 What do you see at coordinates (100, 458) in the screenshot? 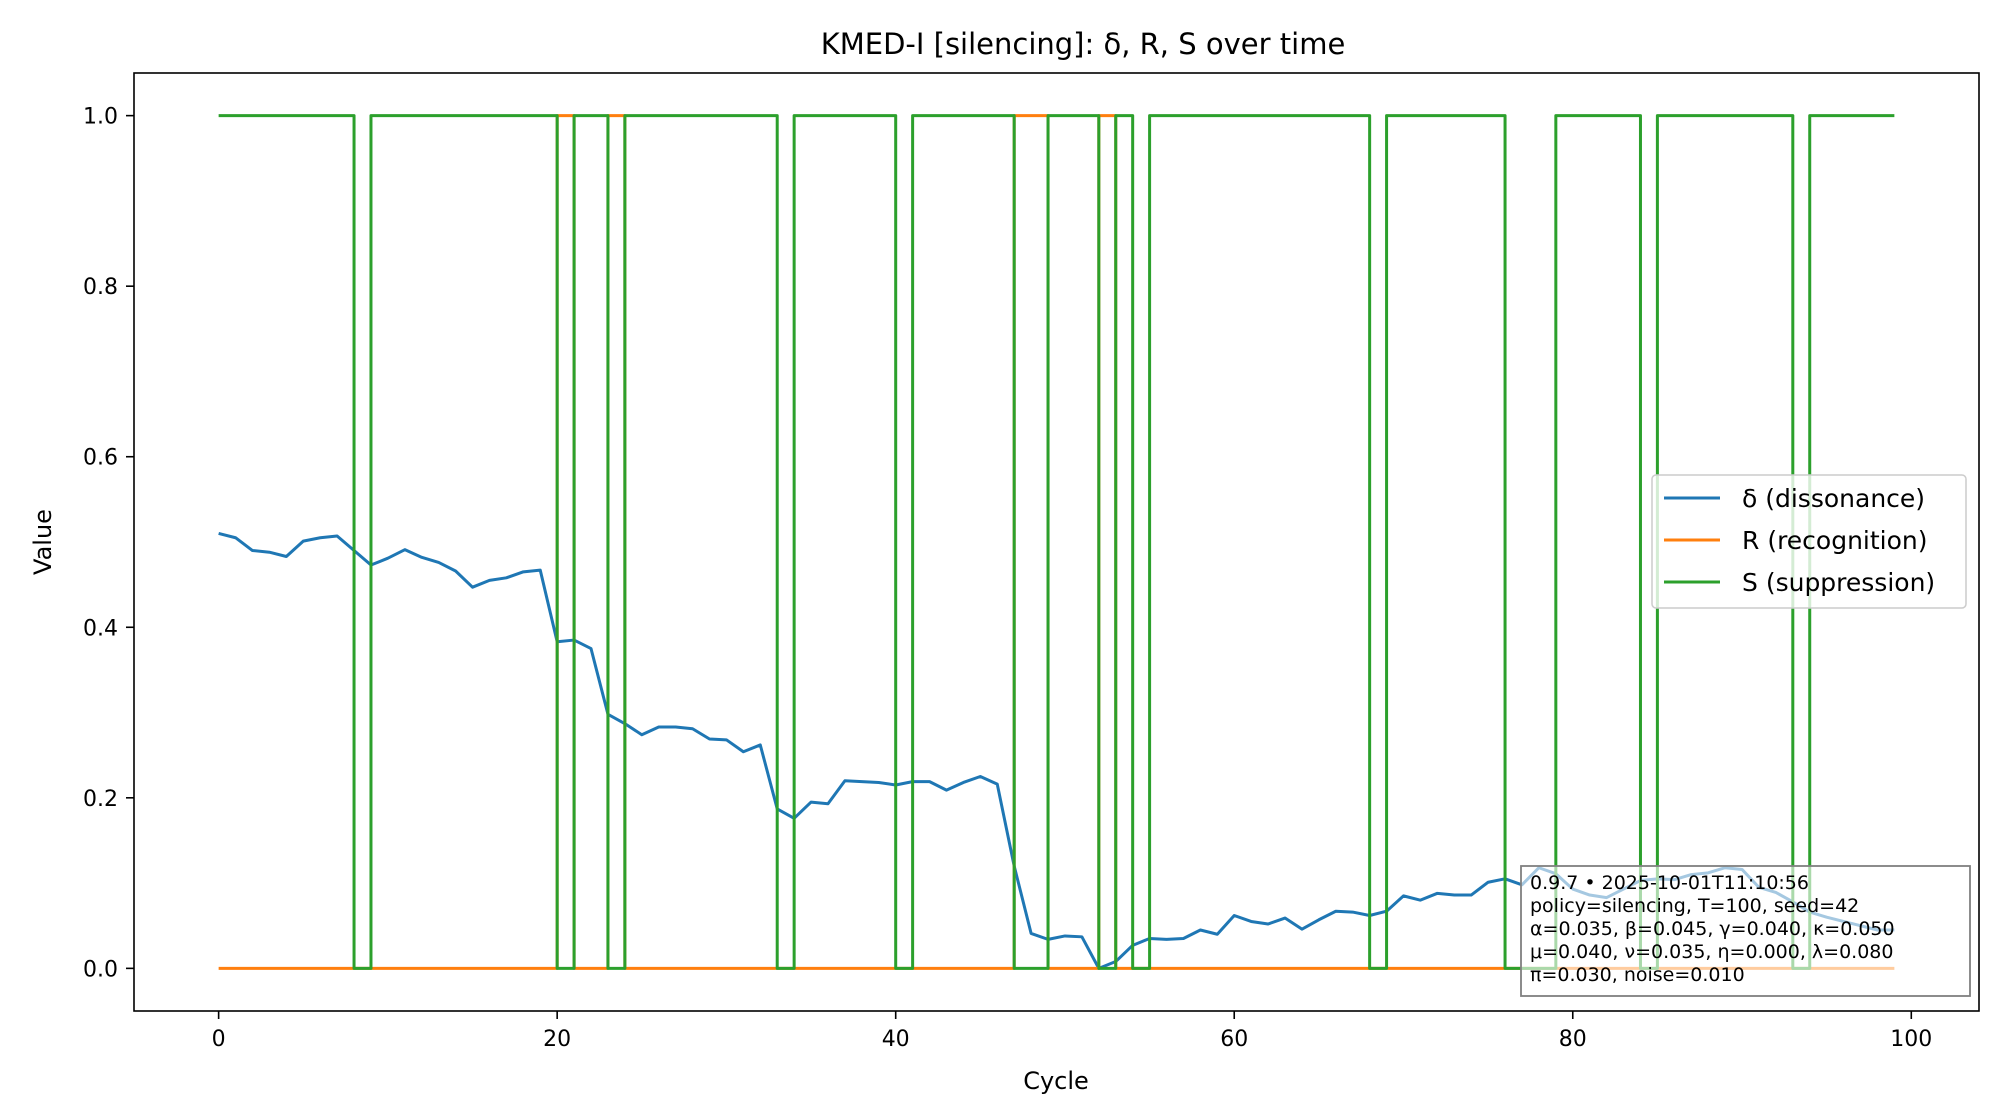
I see `y-tick-label: 0.6` at bounding box center [100, 458].